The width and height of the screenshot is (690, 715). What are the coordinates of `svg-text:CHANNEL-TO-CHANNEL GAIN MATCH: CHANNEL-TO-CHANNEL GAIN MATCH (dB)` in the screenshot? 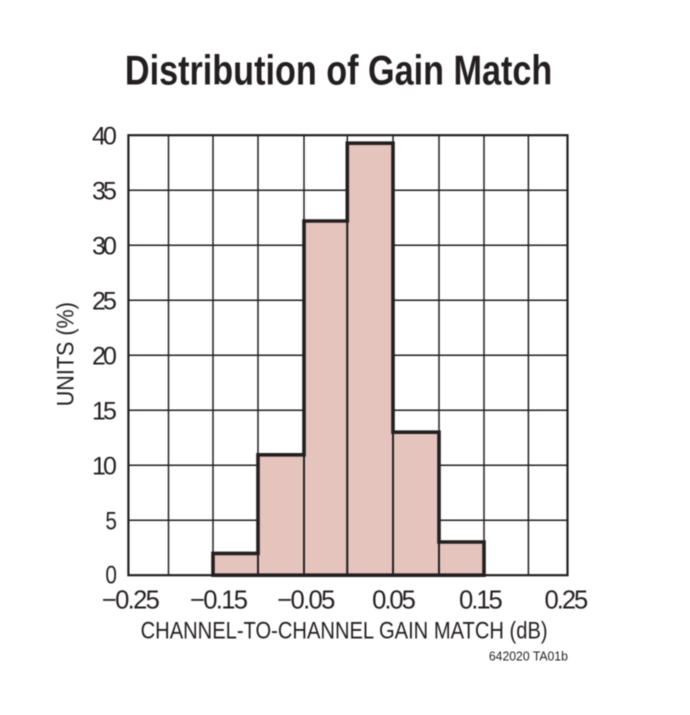 It's located at (344, 630).